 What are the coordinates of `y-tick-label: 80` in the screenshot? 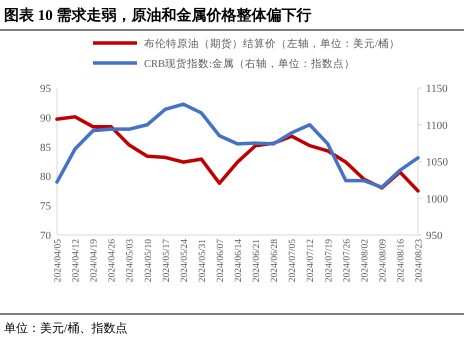 It's located at (46, 177).